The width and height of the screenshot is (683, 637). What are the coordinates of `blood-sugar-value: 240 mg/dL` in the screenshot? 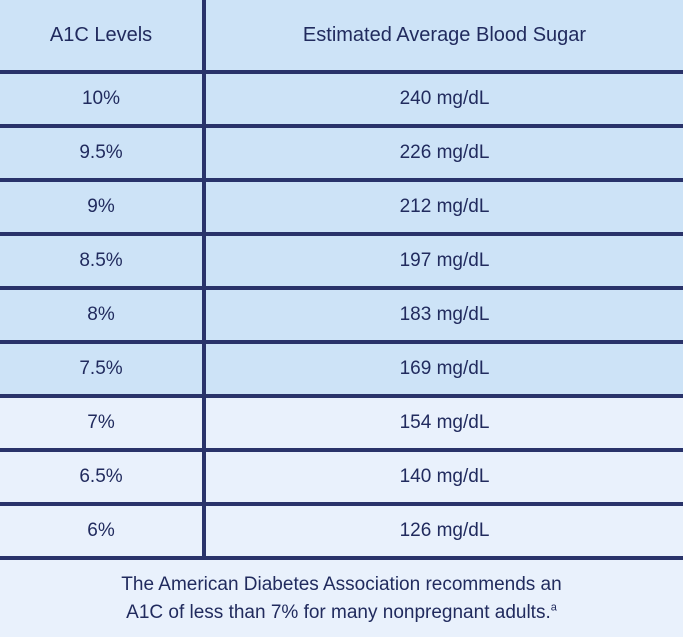 It's located at (444, 98).